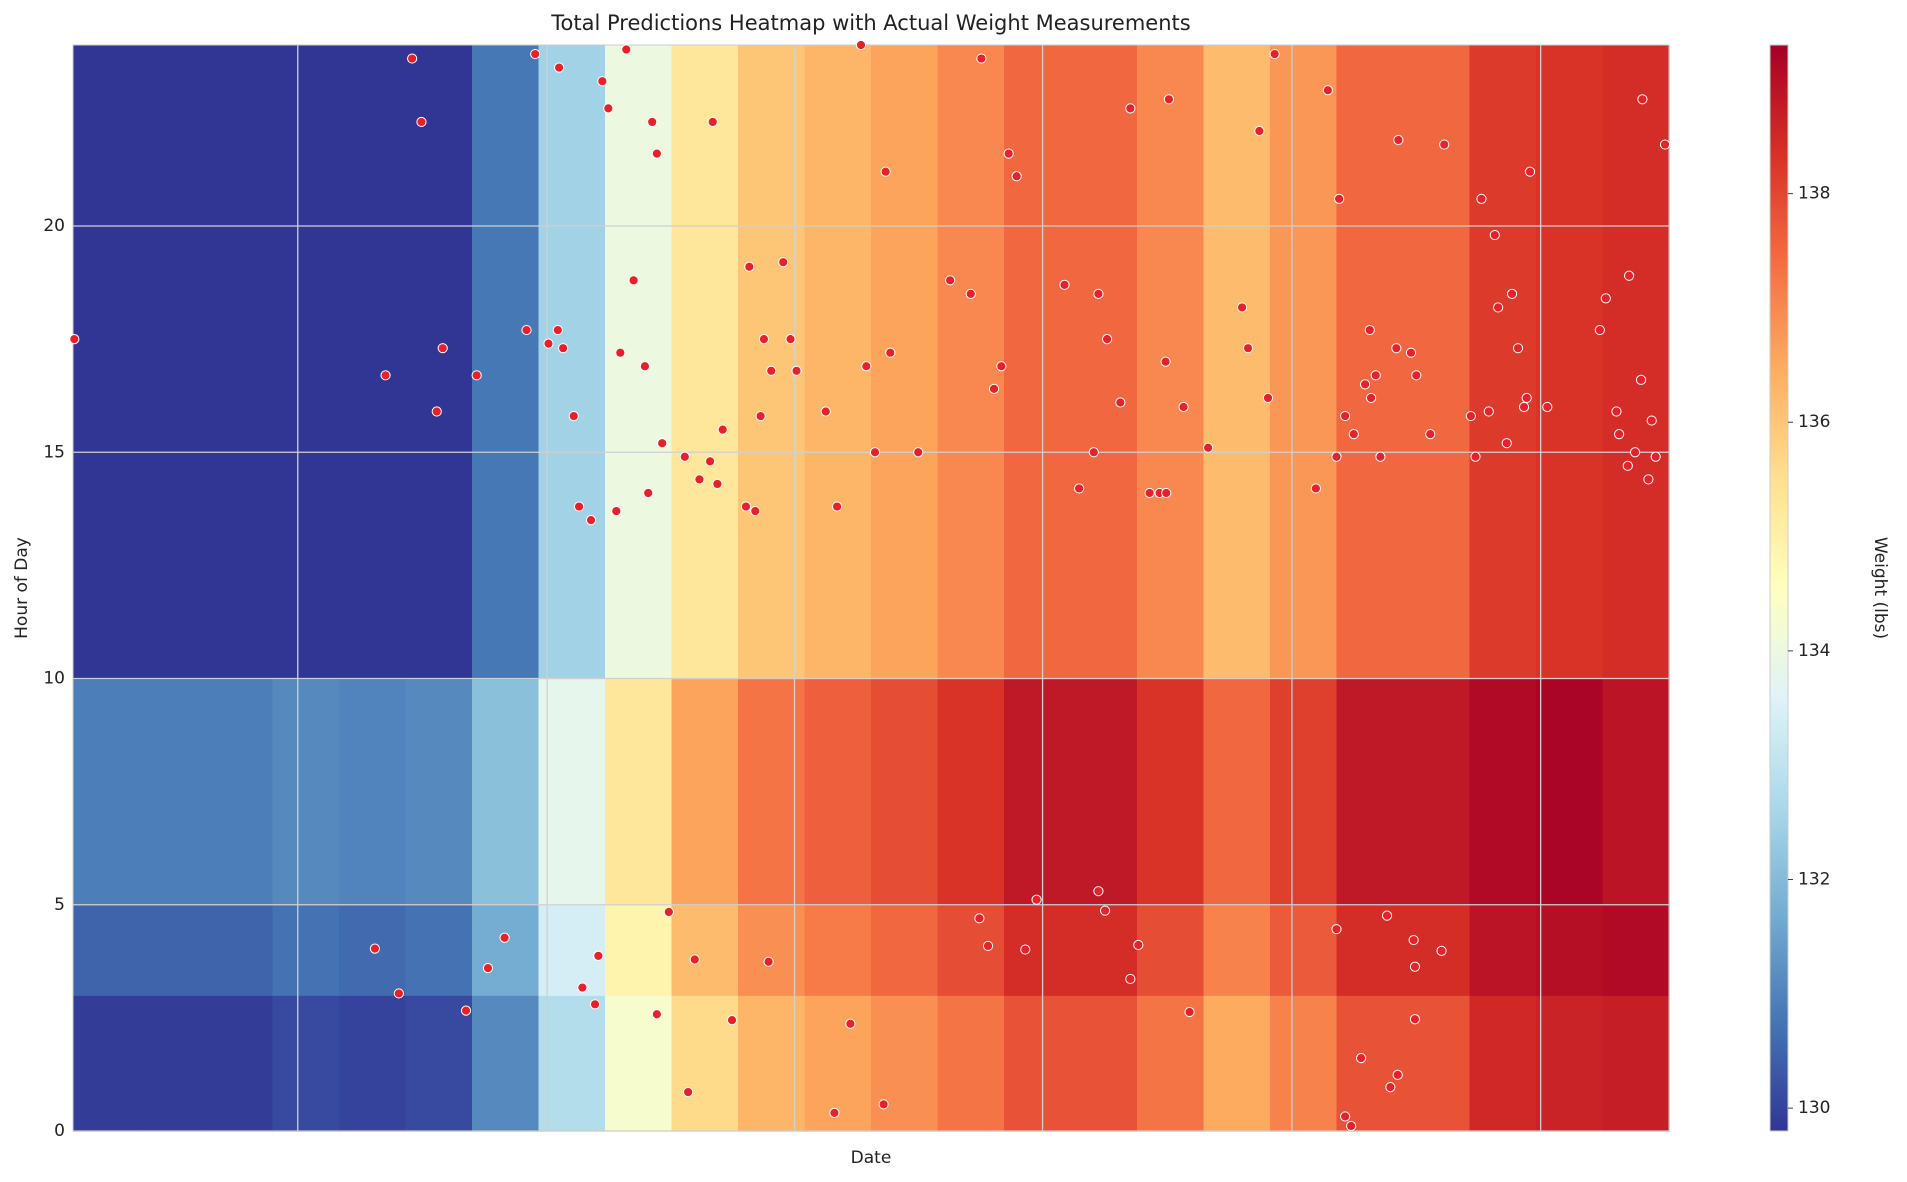 This screenshot has height=1182, width=1907. Describe the element at coordinates (1814, 651) in the screenshot. I see `colorbar-tick-label: 134` at that location.